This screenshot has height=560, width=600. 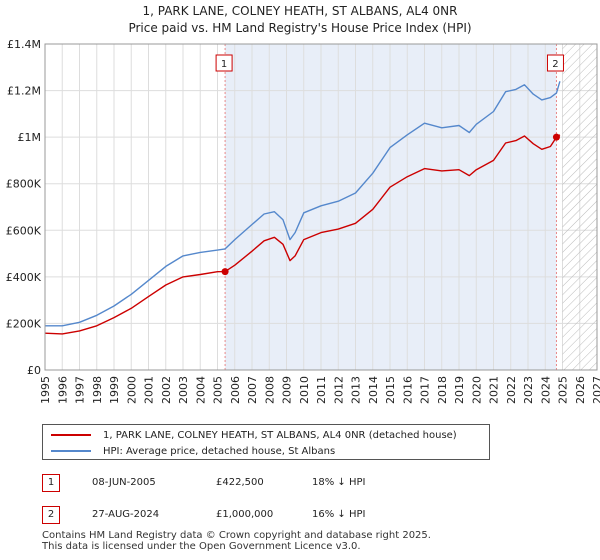 I want to click on x-tick-label: 2010, so click(x=304, y=390).